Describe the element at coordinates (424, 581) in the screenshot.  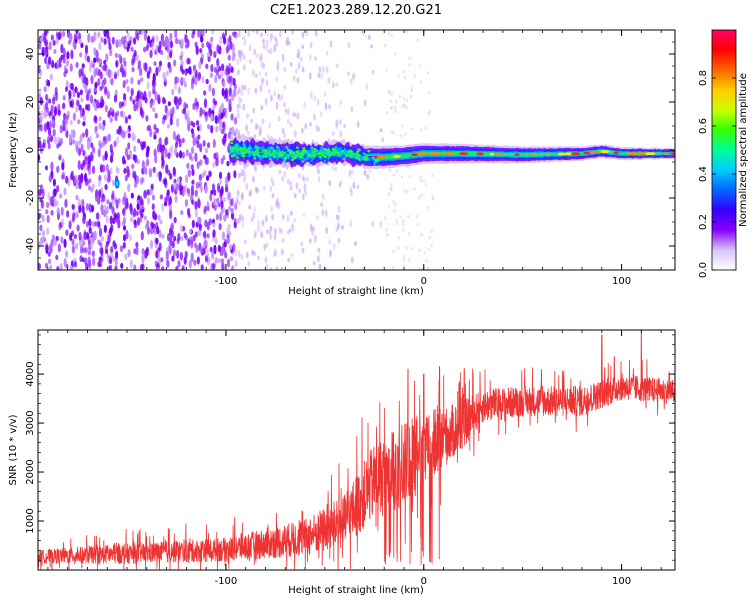
I see `snr-xtick-label: 0` at that location.